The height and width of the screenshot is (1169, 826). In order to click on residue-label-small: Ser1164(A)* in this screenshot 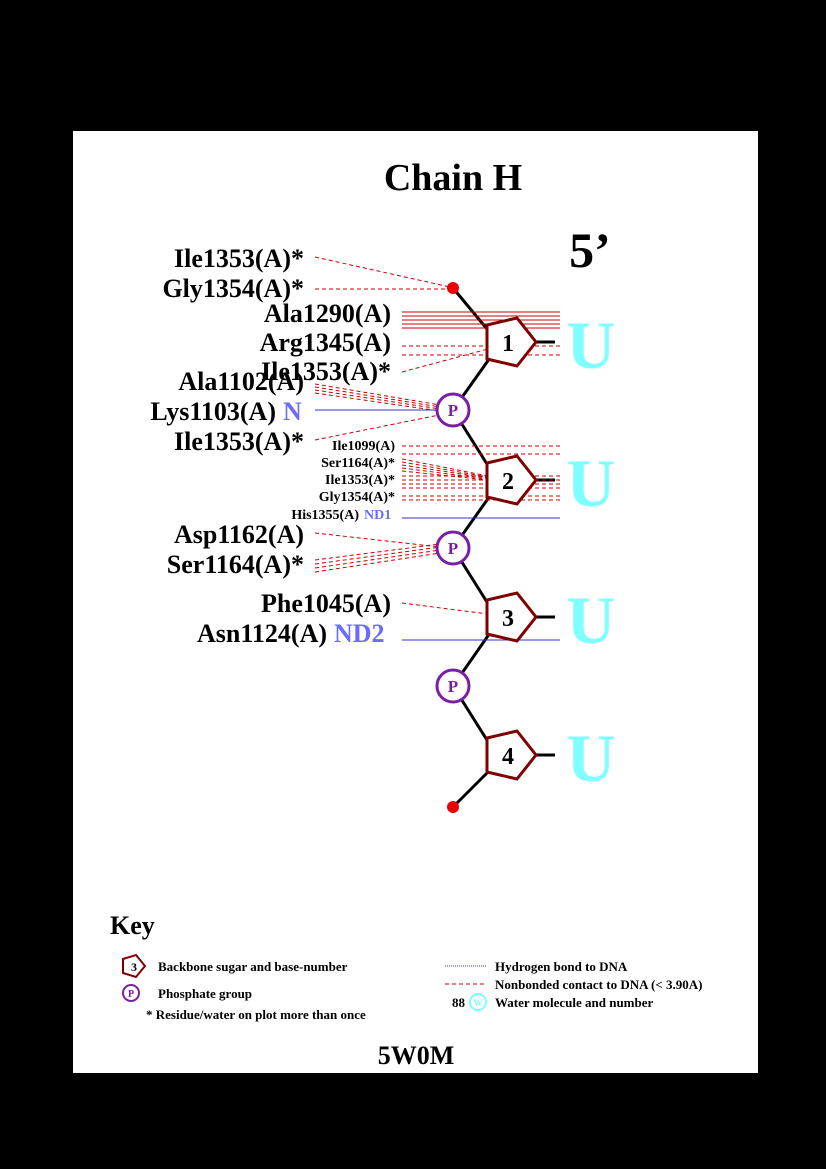, I will do `click(358, 463)`.